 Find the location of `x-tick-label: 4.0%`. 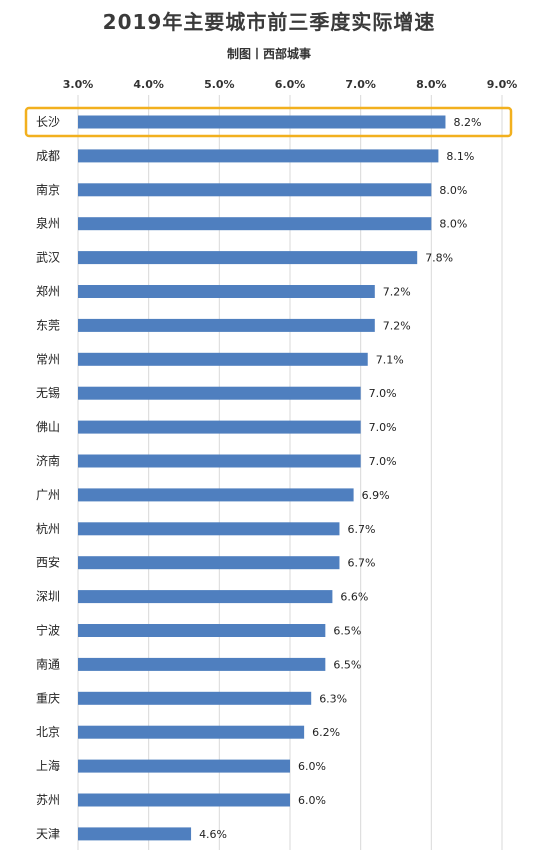

x-tick-label: 4.0% is located at coordinates (148, 84).